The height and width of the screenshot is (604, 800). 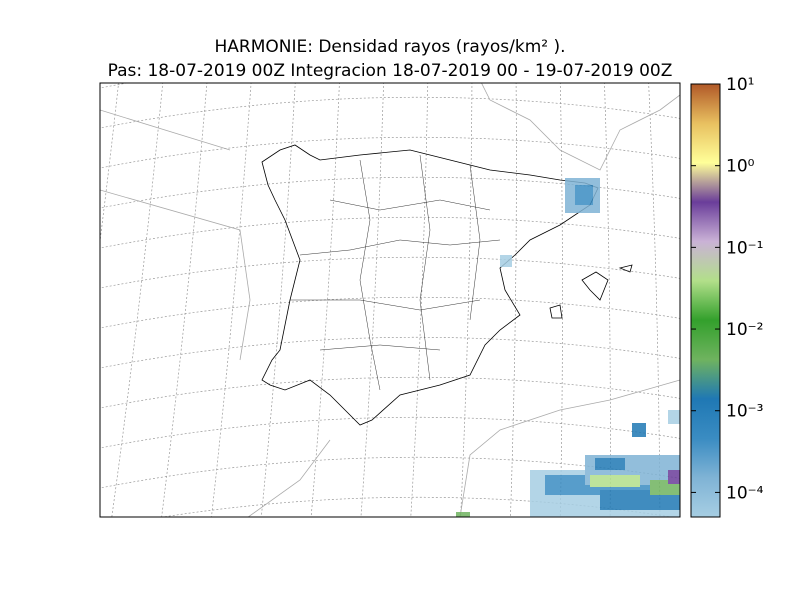 I want to click on colorbar-tick-label: 10⁻¹, so click(x=744, y=248).